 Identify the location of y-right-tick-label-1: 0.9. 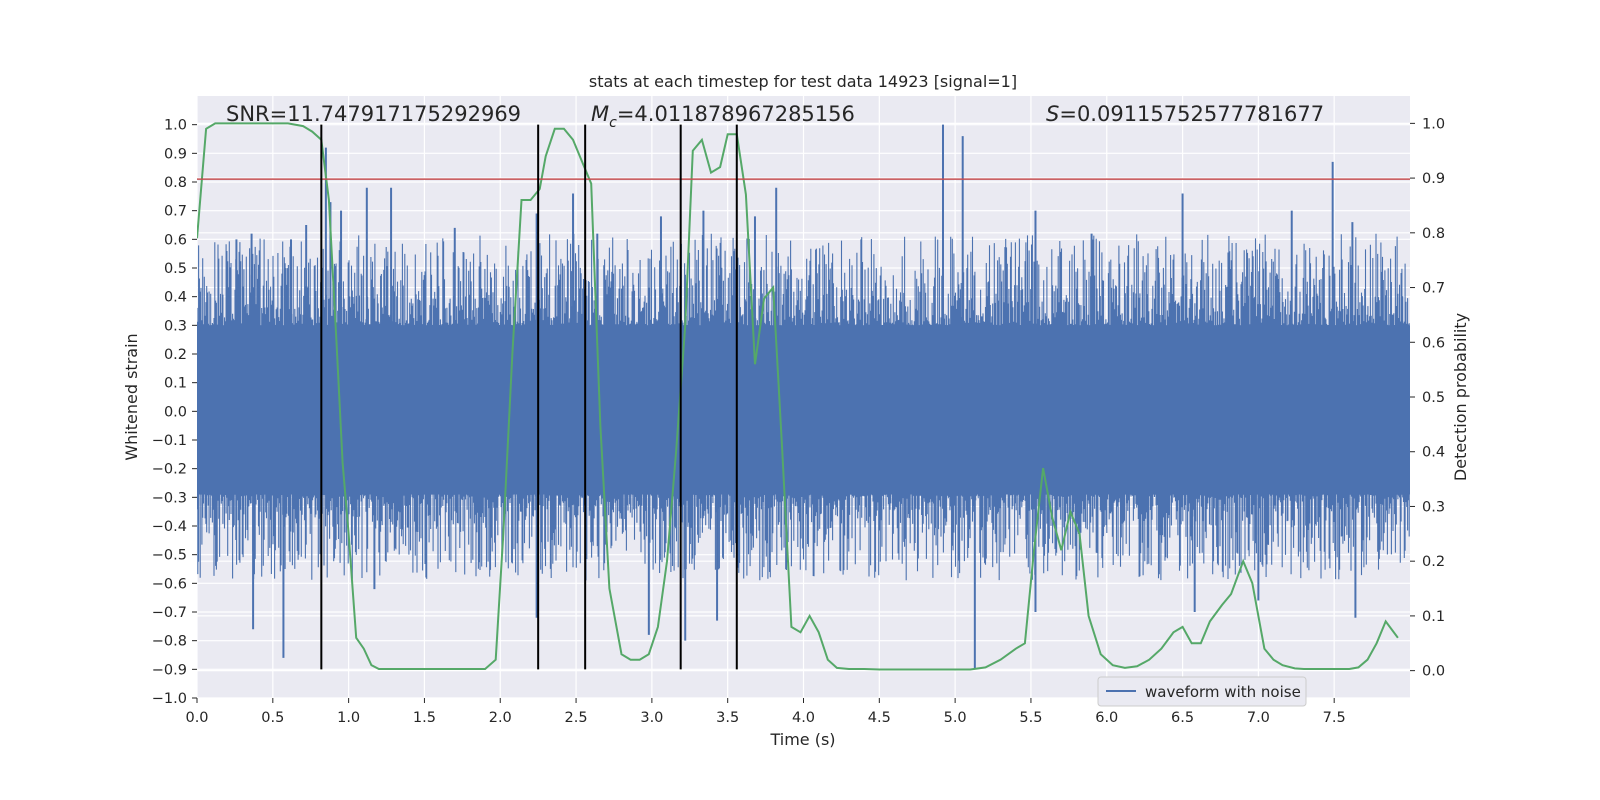
(1433, 179).